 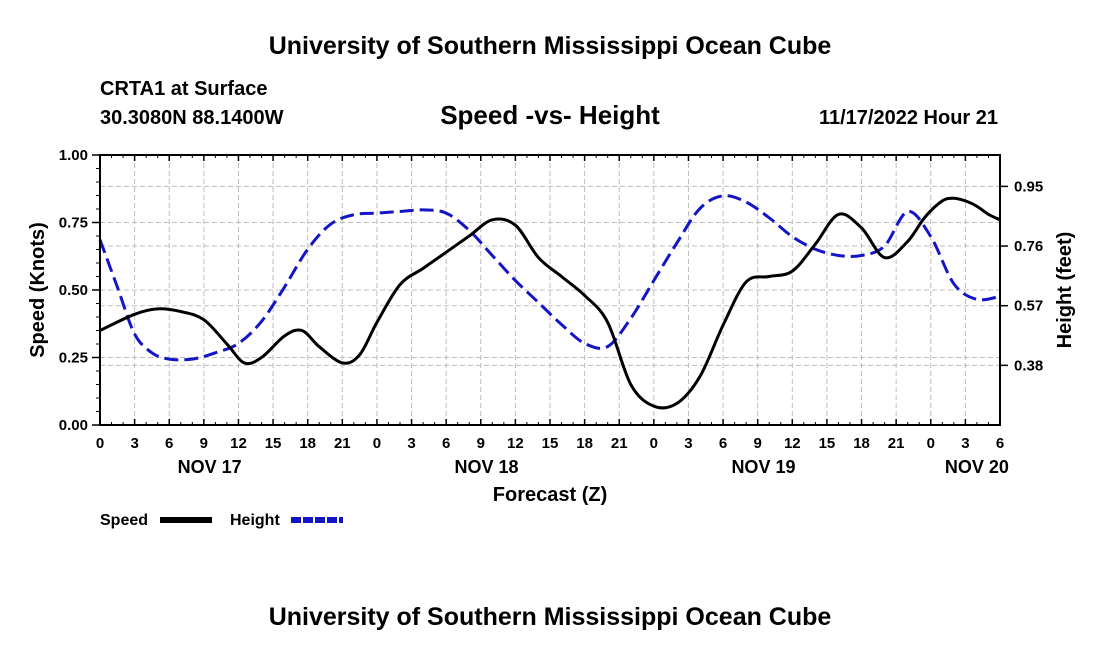 I want to click on y2-tick-label: 0.57, so click(x=1028, y=306).